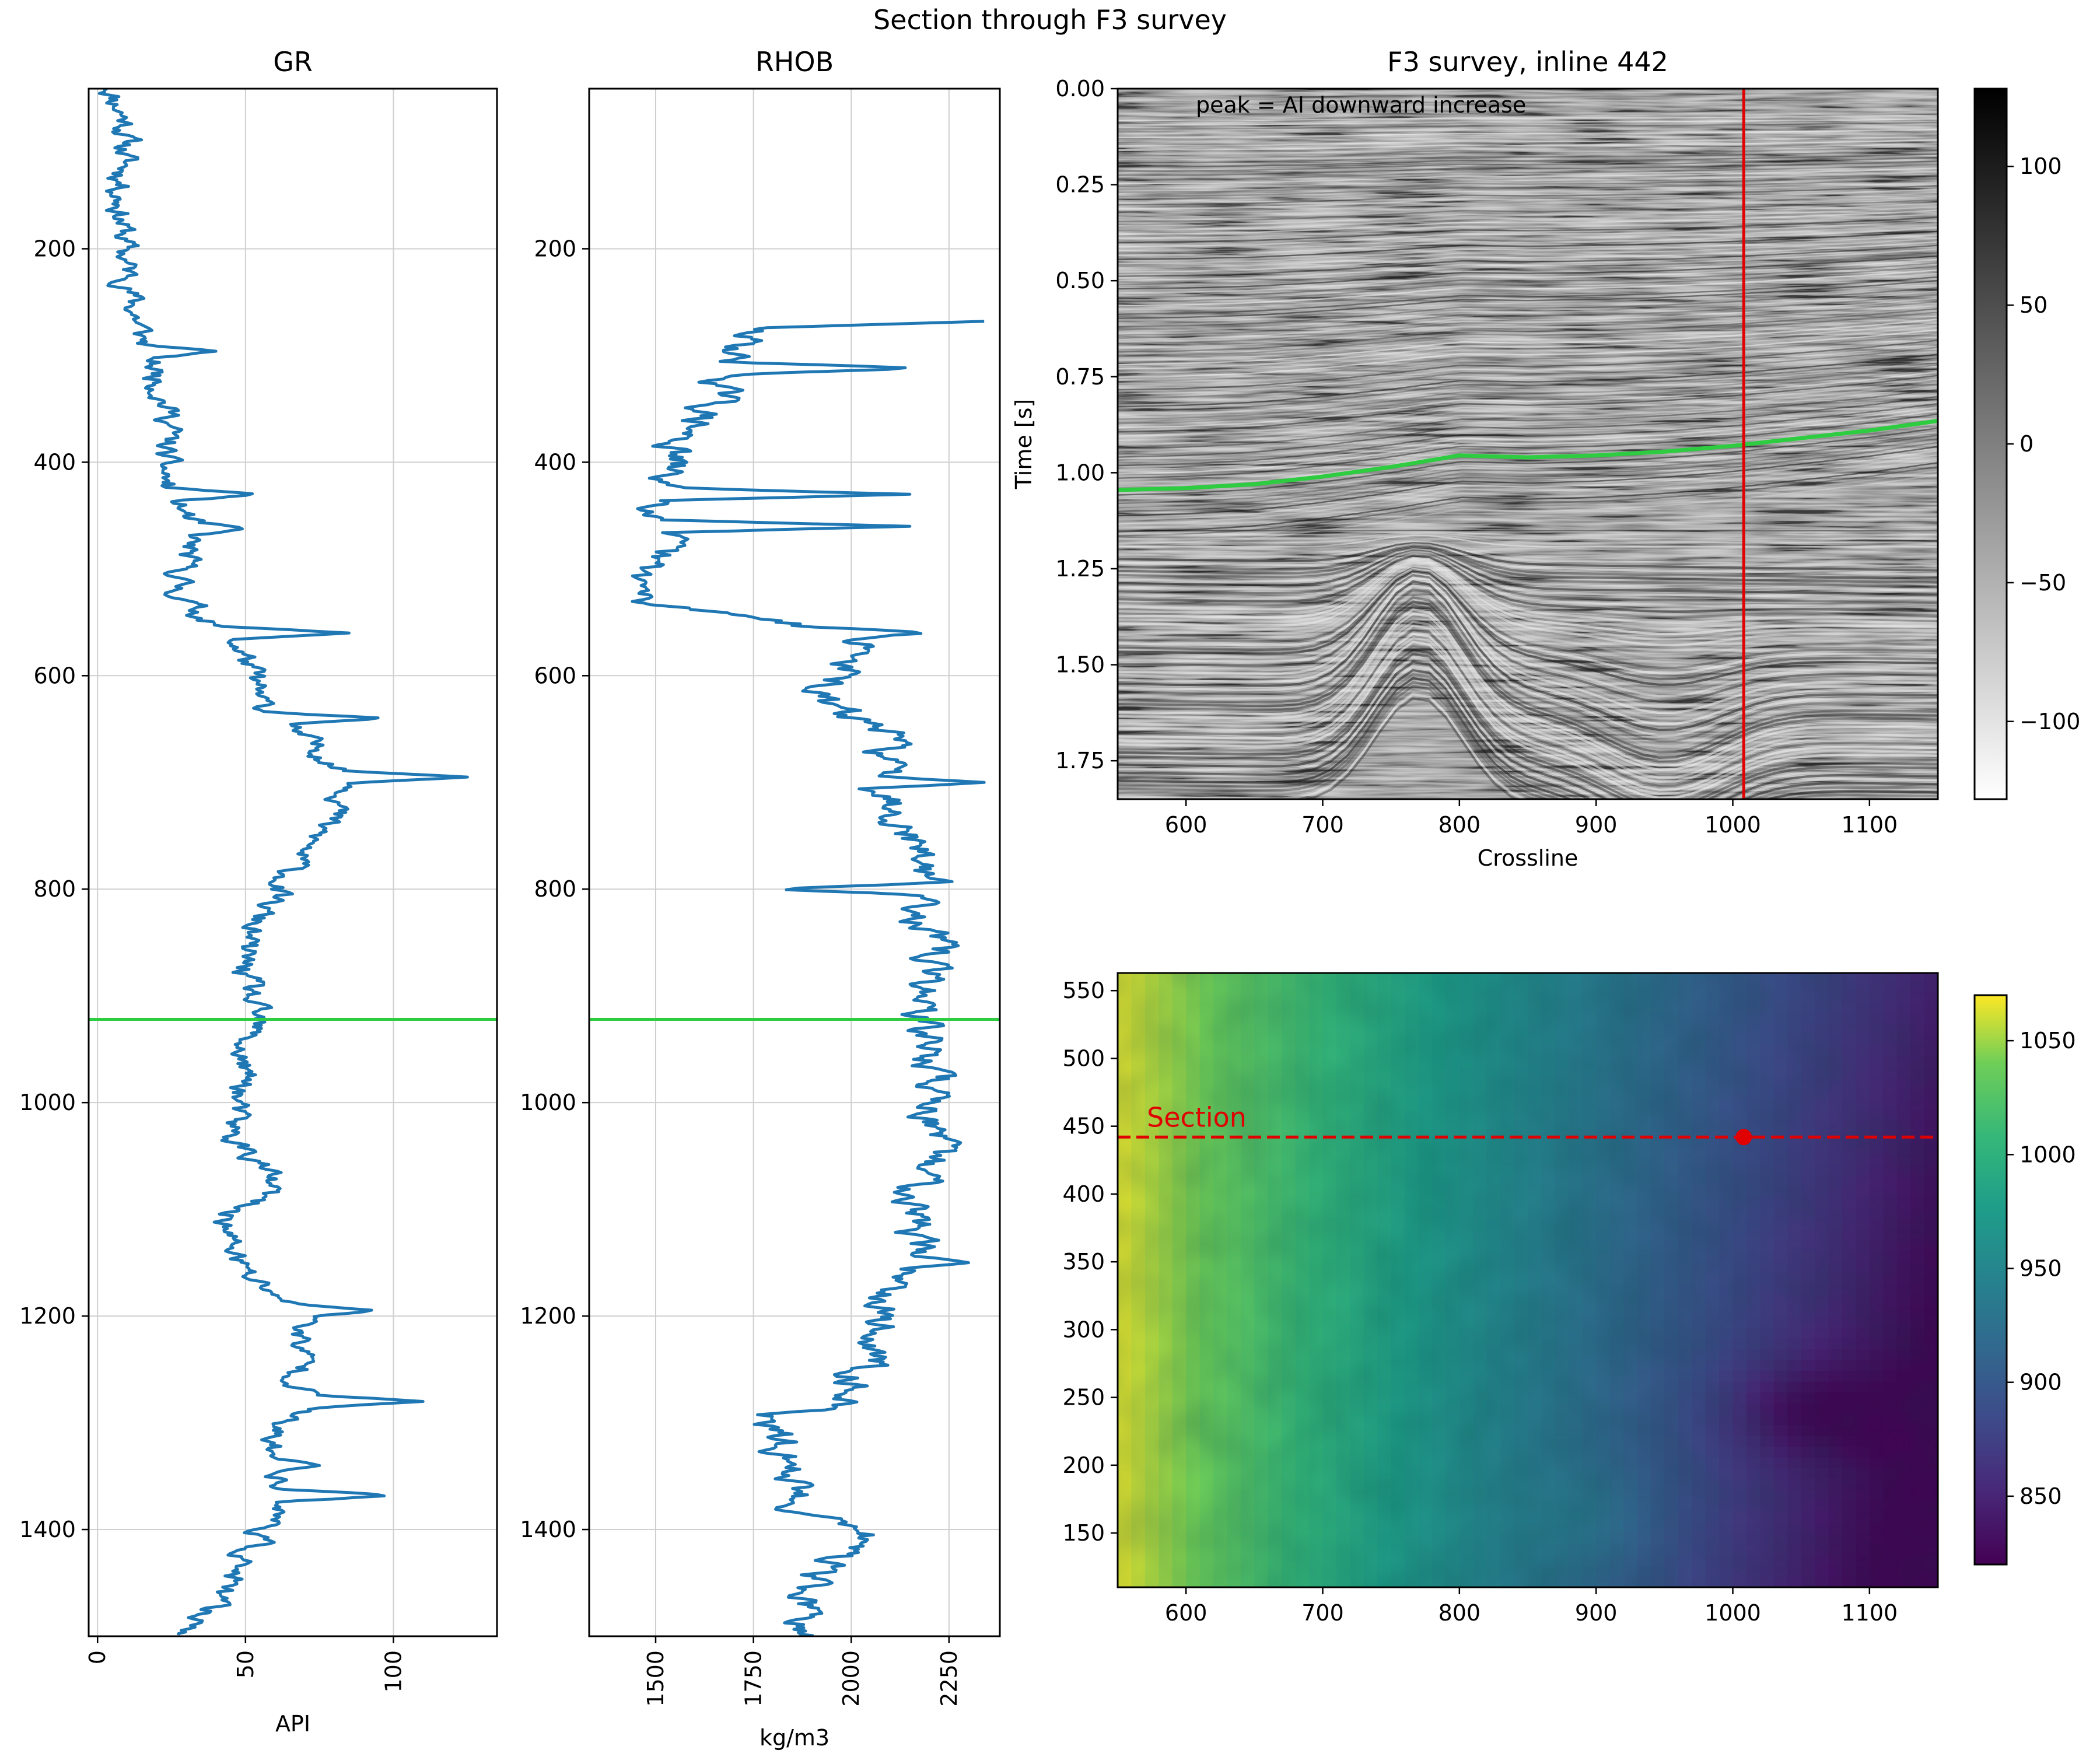  Describe the element at coordinates (393, 1671) in the screenshot. I see `gr-x-tick-label: 100` at that location.